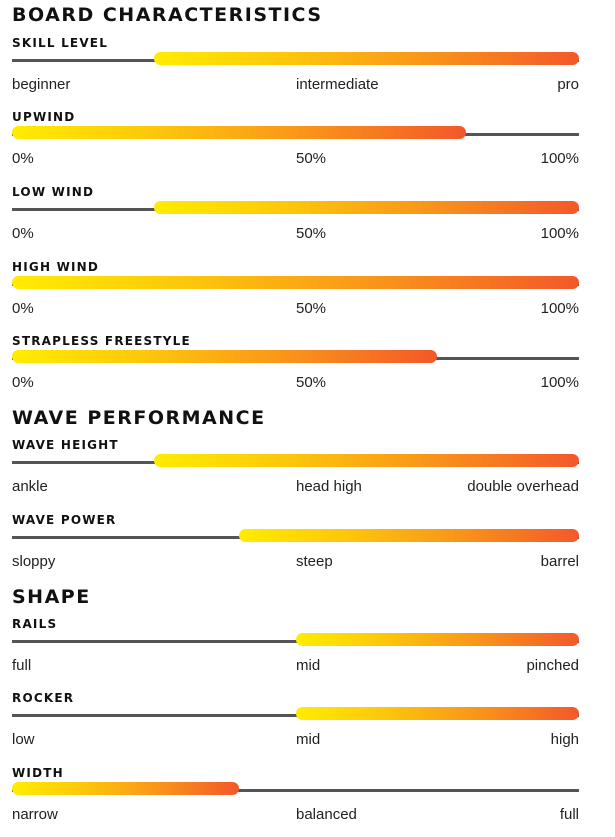 The image size is (615, 837). What do you see at coordinates (559, 561) in the screenshot?
I see `scale-label-right: barrel` at bounding box center [559, 561].